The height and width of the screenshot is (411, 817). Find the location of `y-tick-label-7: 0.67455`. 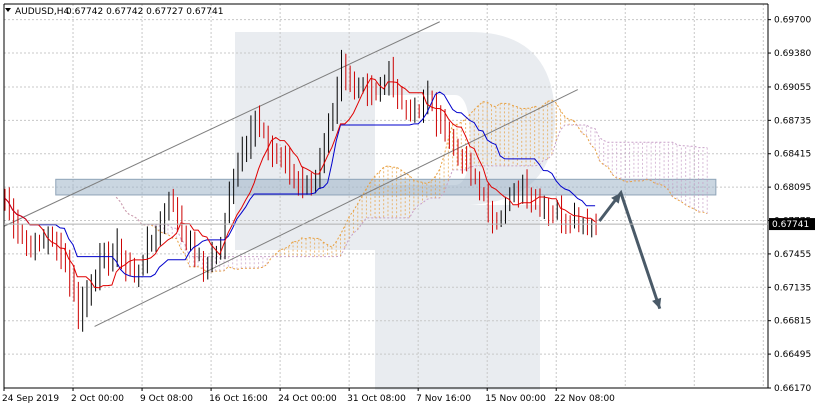

y-tick-label-7: 0.67455 is located at coordinates (792, 255).